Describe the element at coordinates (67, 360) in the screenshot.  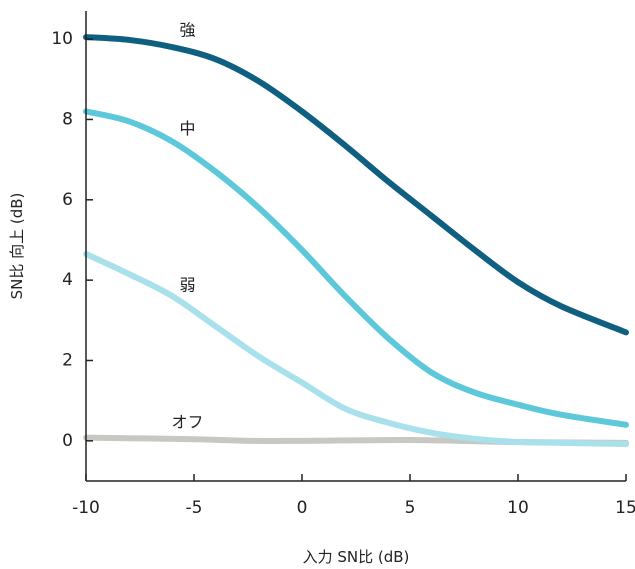
I see `y-tick-label-1: 2` at that location.